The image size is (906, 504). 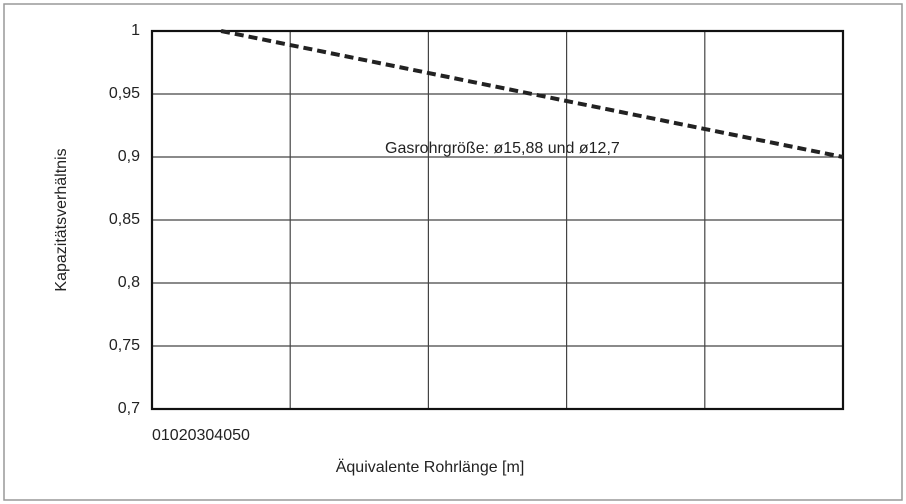 What do you see at coordinates (129, 408) in the screenshot?
I see `y-tick-label: 0,7` at bounding box center [129, 408].